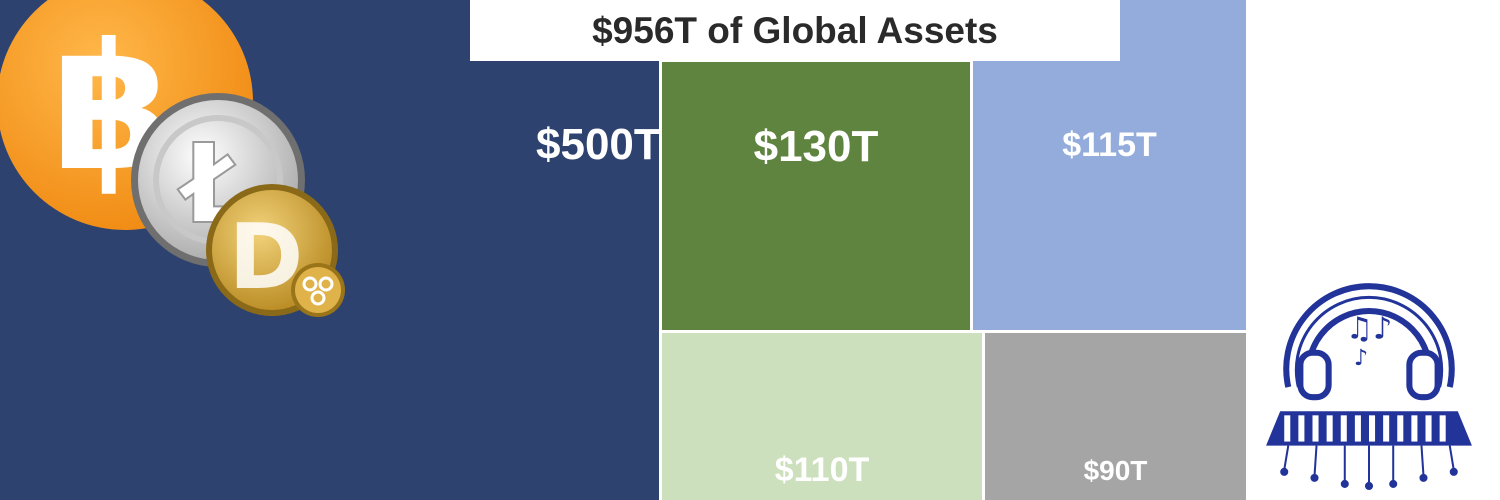 This screenshot has width=1500, height=500. What do you see at coordinates (598, 144) in the screenshot?
I see `tile-label-500t: $500T` at bounding box center [598, 144].